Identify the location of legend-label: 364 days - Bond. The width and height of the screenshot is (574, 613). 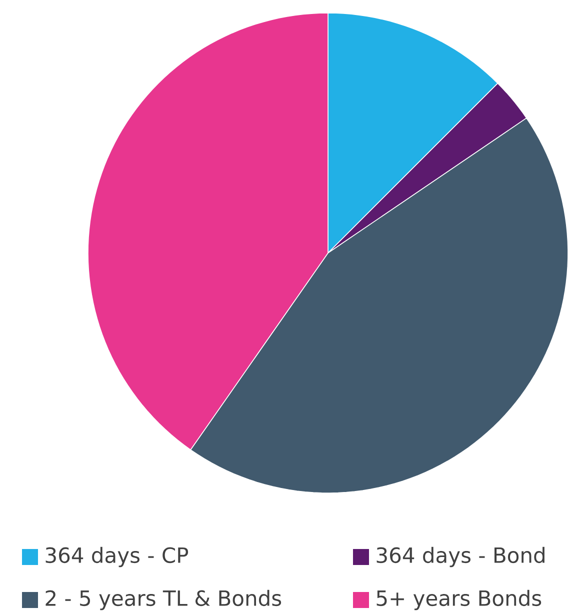
(460, 557).